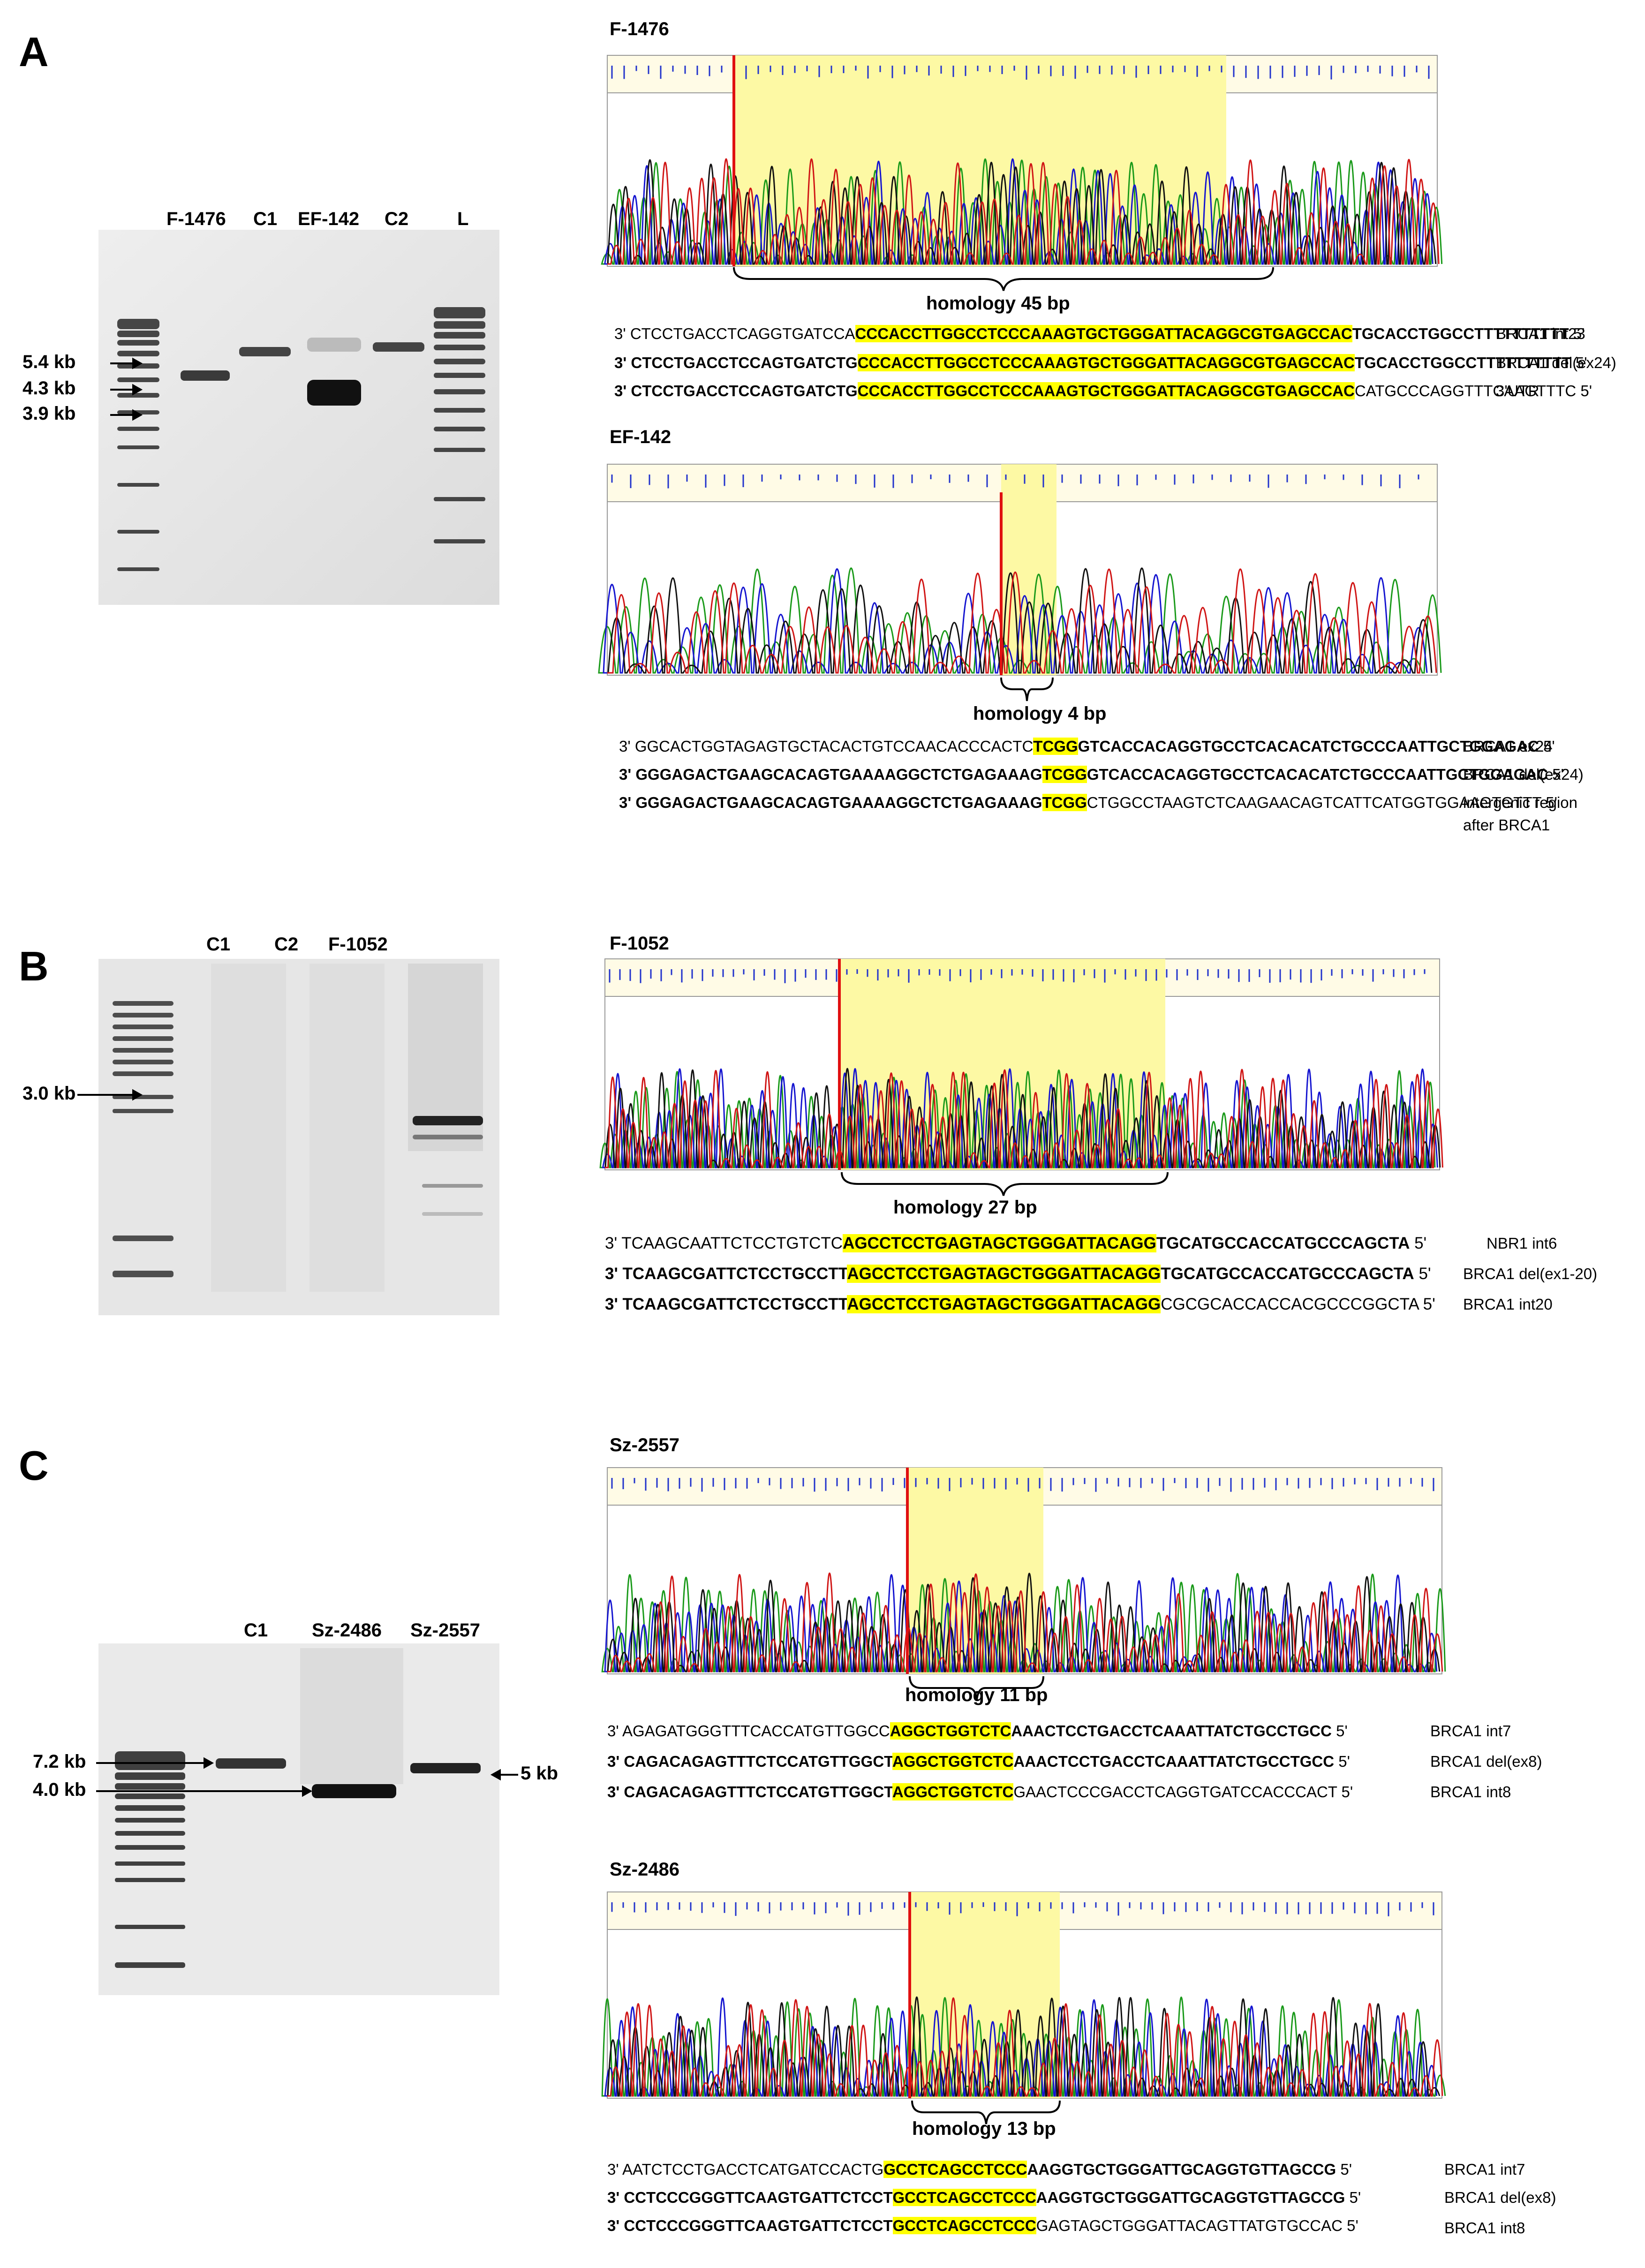 The height and width of the screenshot is (2268, 1645). Describe the element at coordinates (1508, 746) in the screenshot. I see `sequence-label: BRCA1 ex24` at that location.